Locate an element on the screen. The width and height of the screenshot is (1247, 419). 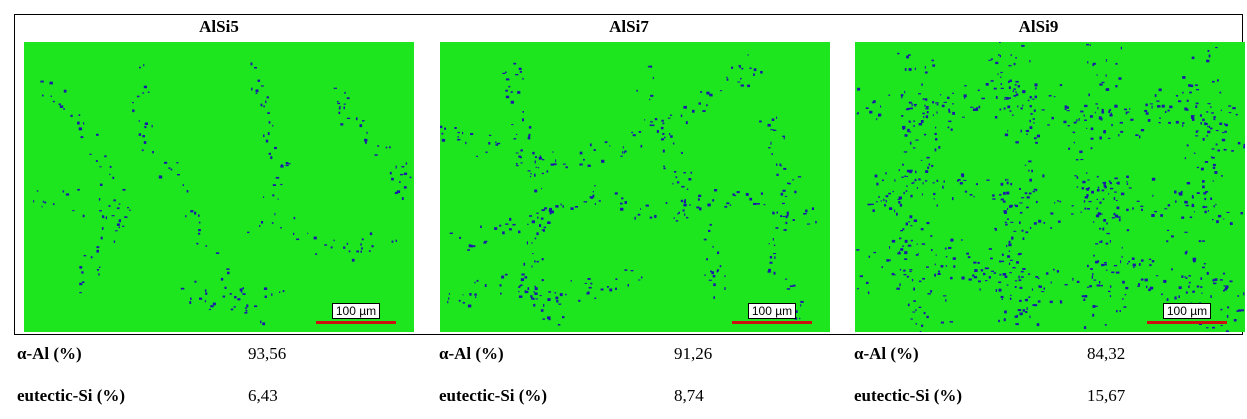
eutectic-label-alsi7: eutectic-Si (%) is located at coordinates (493, 395).